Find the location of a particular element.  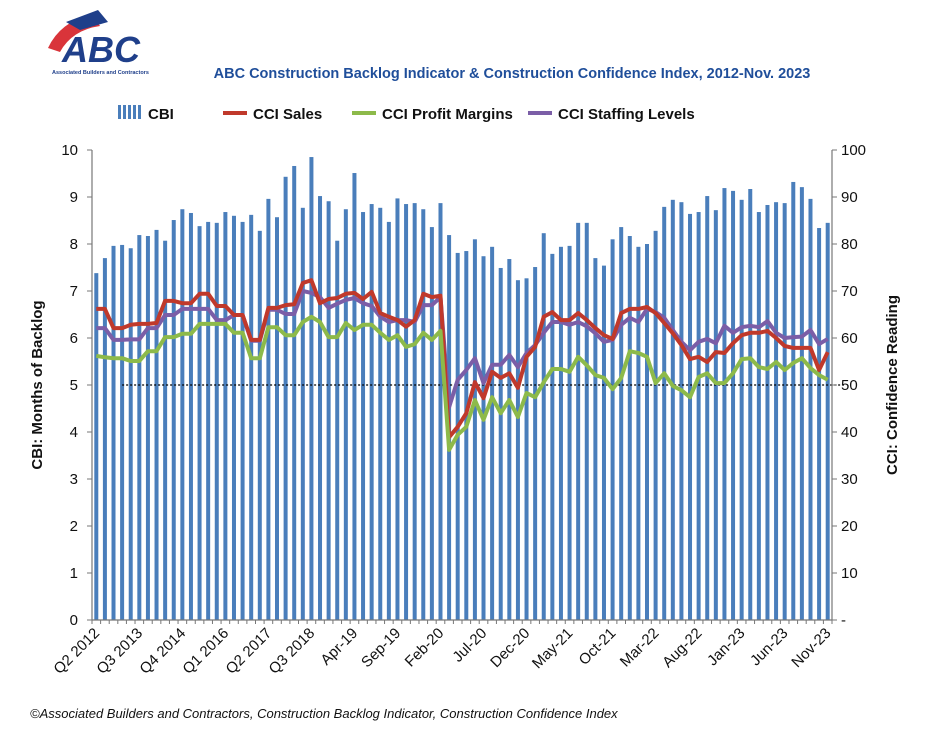

x-tick-label: Q3 2013 is located at coordinates (119, 651).